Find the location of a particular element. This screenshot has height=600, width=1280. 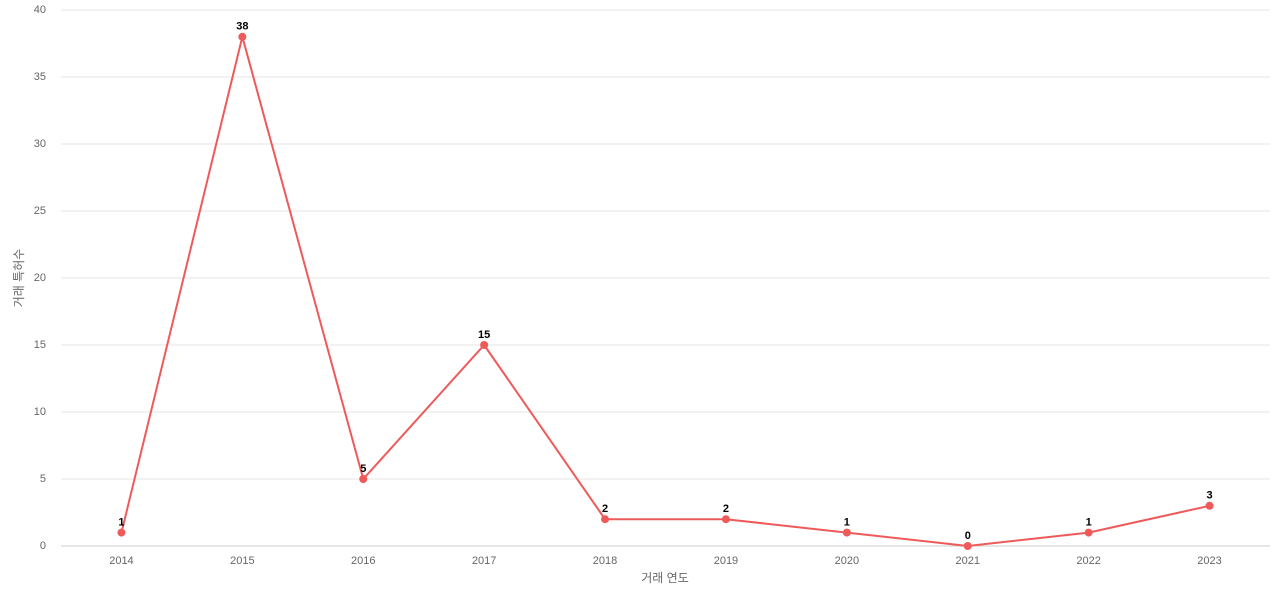

y-axis-title: 거래 특허수 is located at coordinates (19, 278).